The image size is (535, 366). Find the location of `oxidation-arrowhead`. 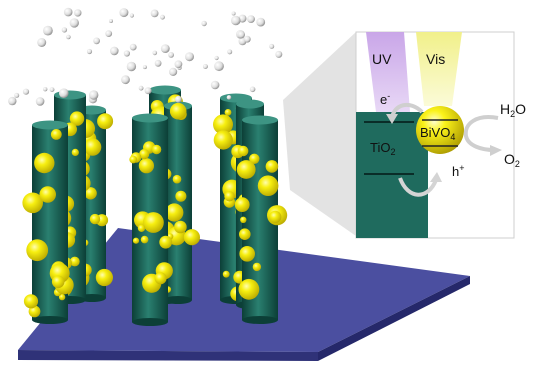

oxidation-arrowhead is located at coordinates (496, 150).